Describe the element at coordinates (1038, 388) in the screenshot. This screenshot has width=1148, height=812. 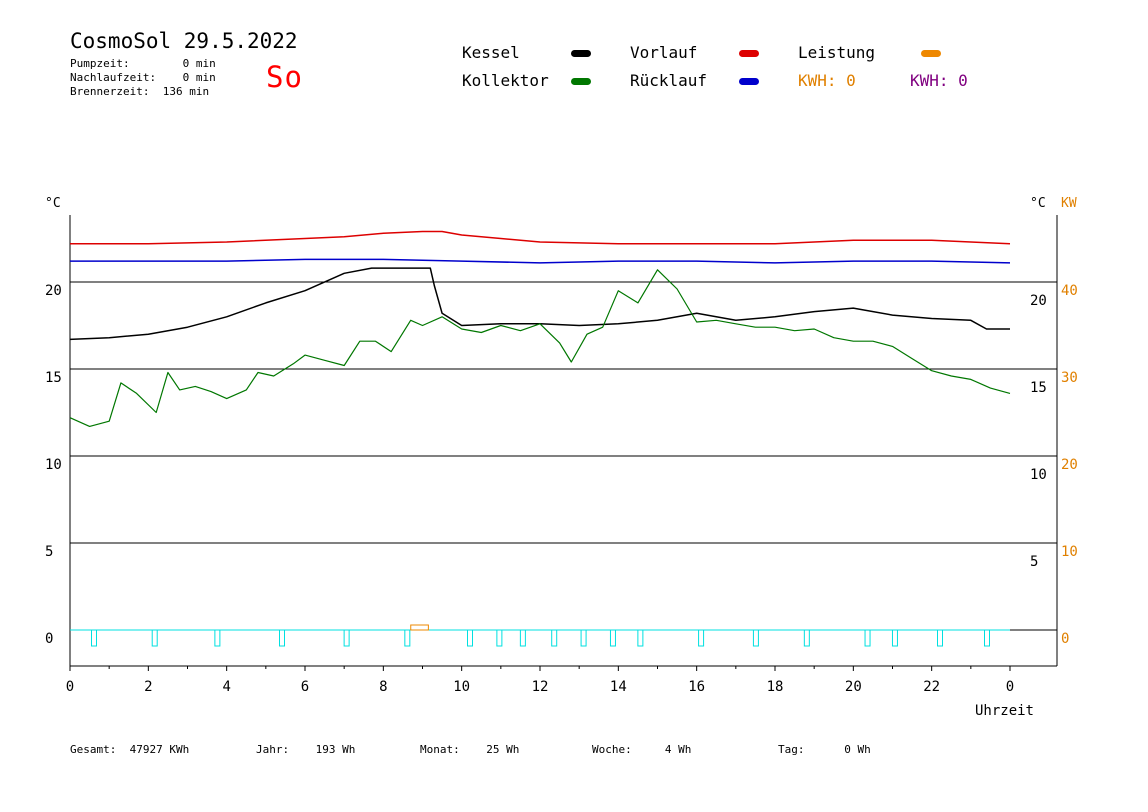
I see `y-tick-label-right: 15` at that location.